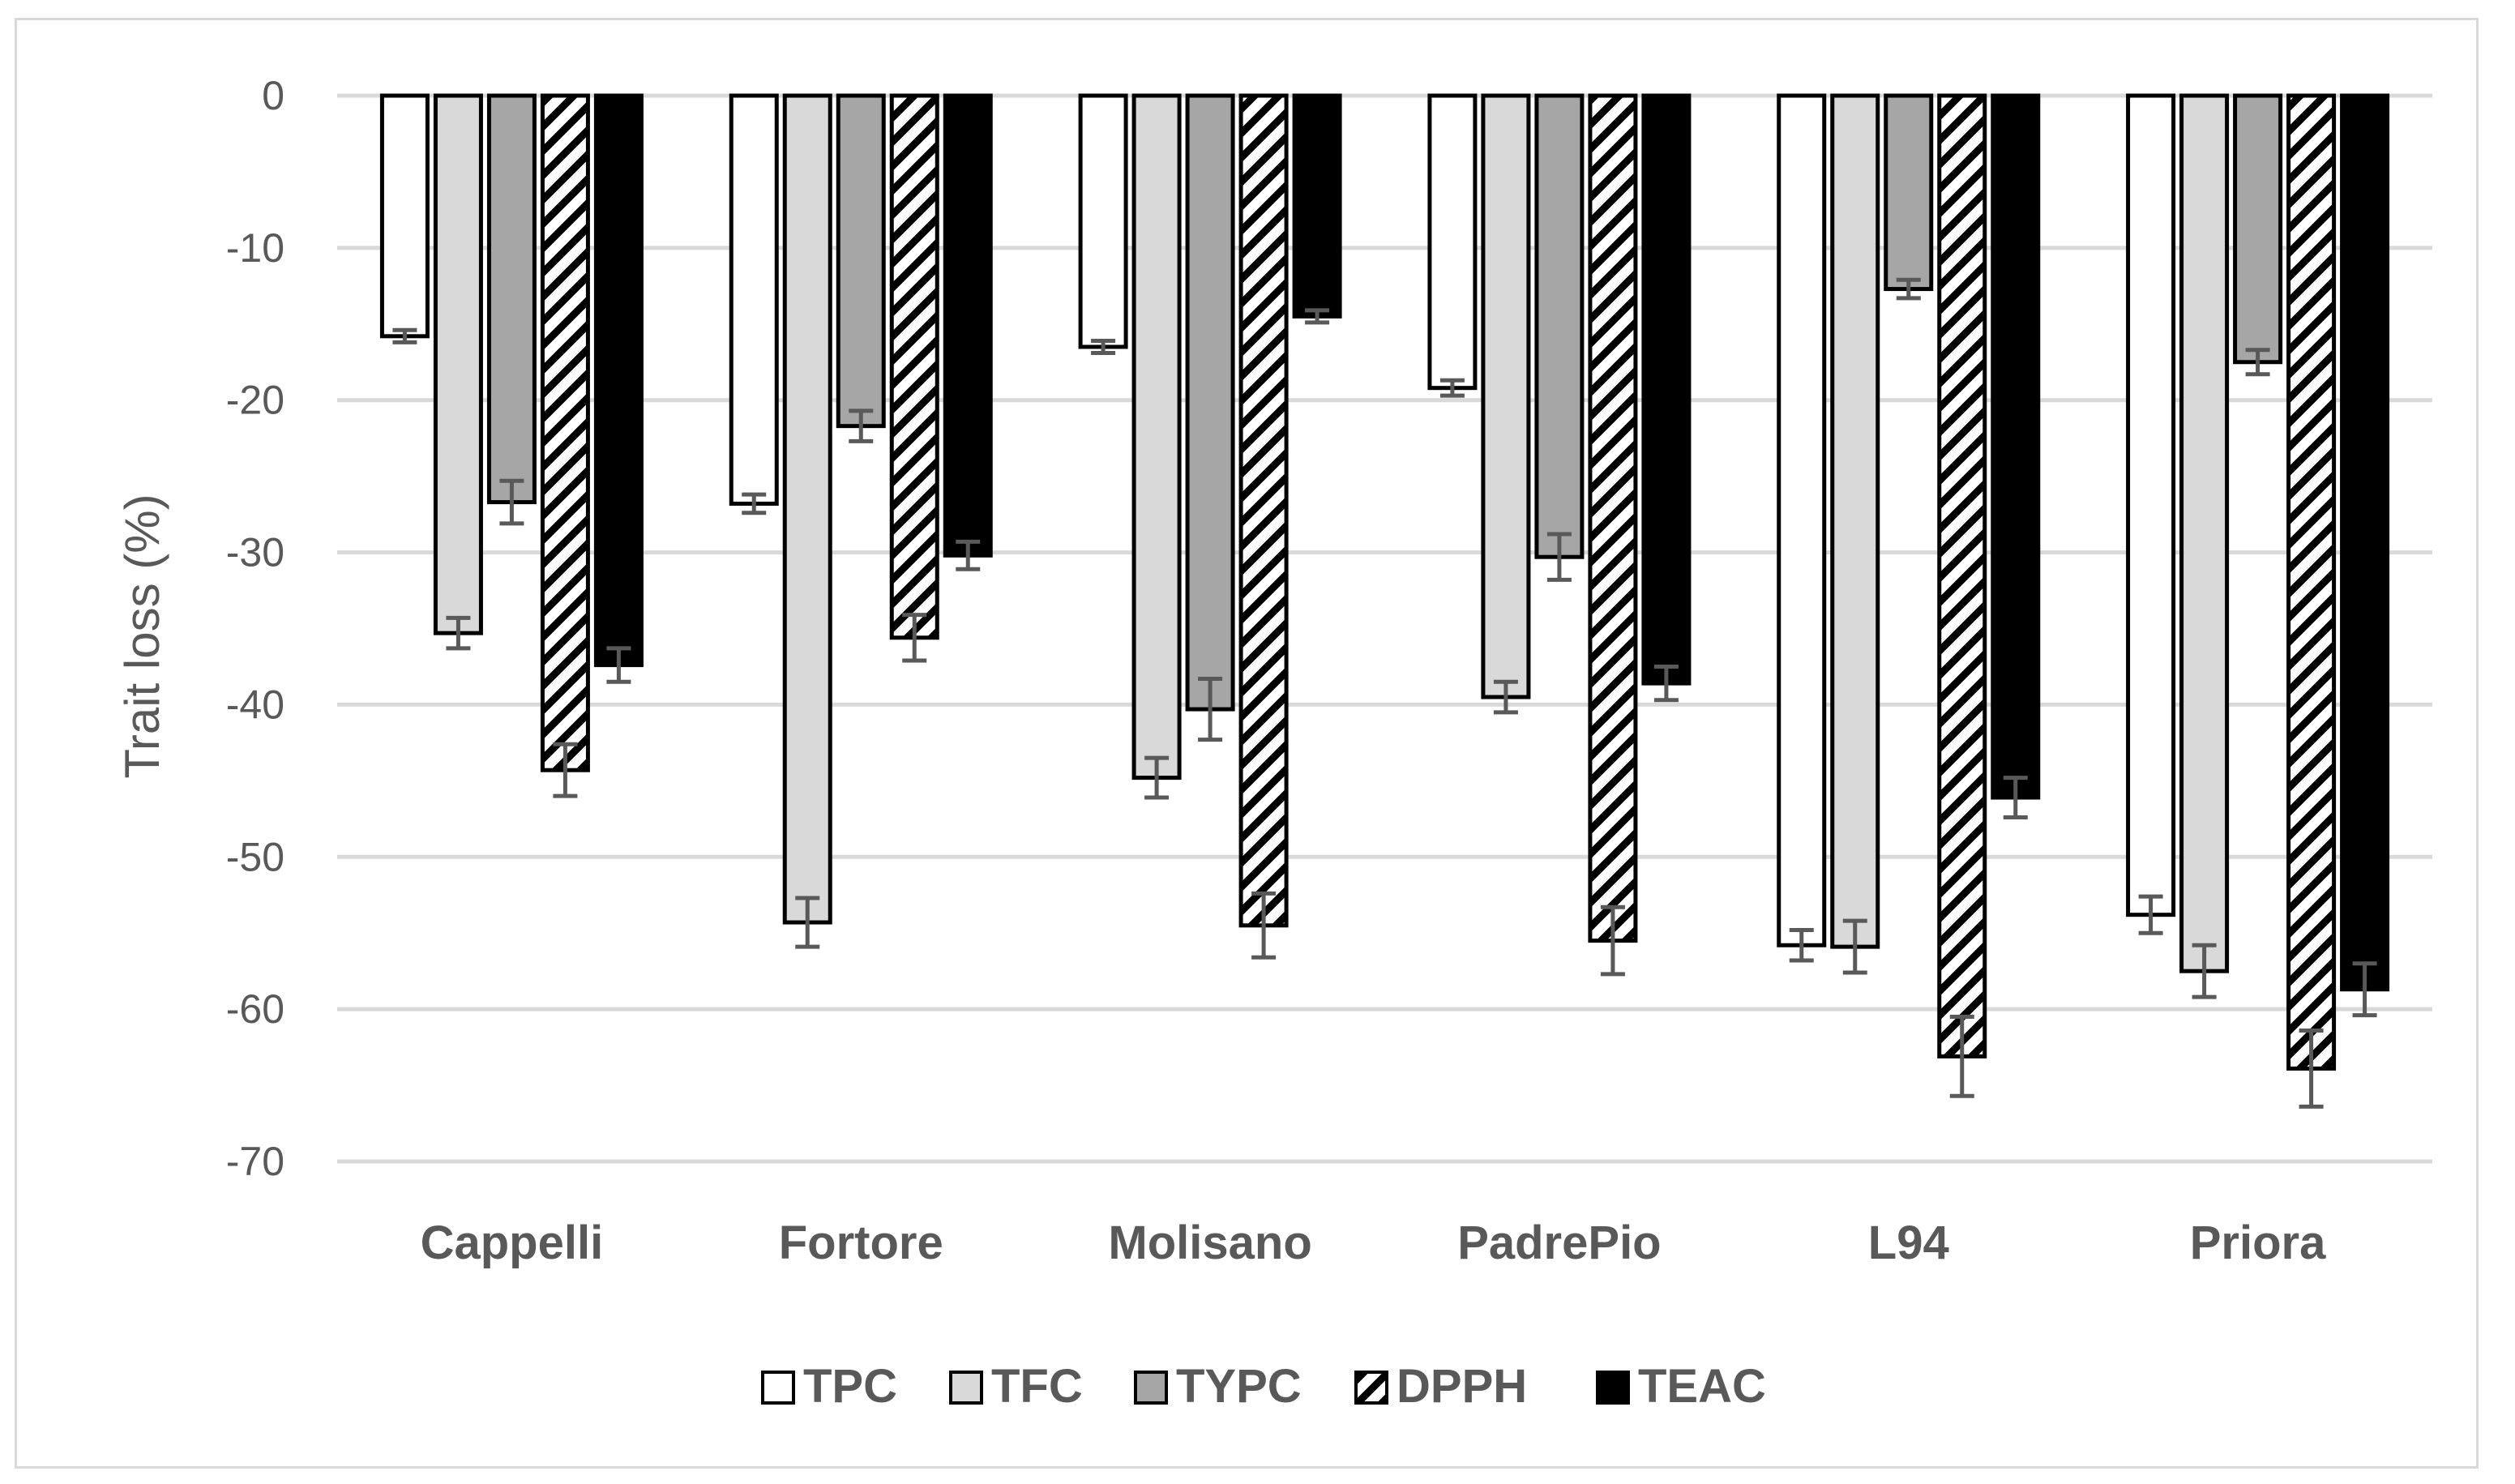  I want to click on error-bar-tfc-molisano, so click(1157, 777).